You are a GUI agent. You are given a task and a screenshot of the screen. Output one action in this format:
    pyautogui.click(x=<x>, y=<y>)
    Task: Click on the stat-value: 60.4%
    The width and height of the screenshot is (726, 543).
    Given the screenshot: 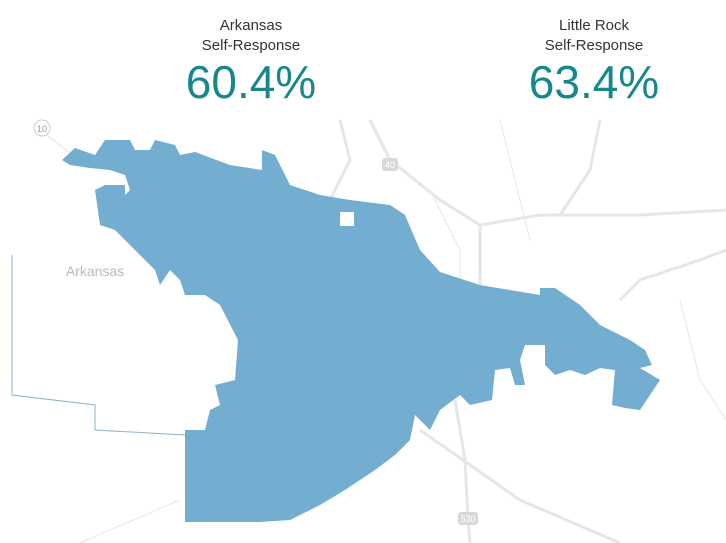 What is the action you would take?
    pyautogui.click(x=251, y=82)
    